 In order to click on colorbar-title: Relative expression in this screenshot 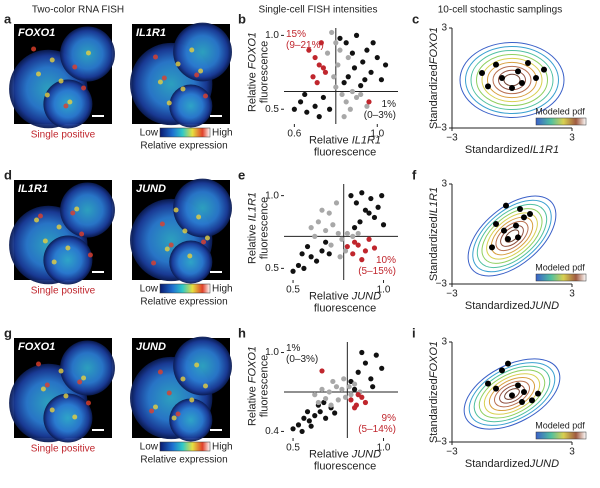, I will do `click(183, 146)`.